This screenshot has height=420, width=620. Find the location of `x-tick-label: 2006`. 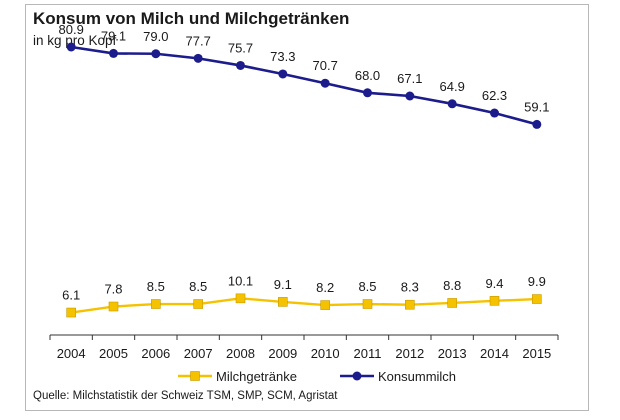

x-tick-label: 2006 is located at coordinates (155, 353).